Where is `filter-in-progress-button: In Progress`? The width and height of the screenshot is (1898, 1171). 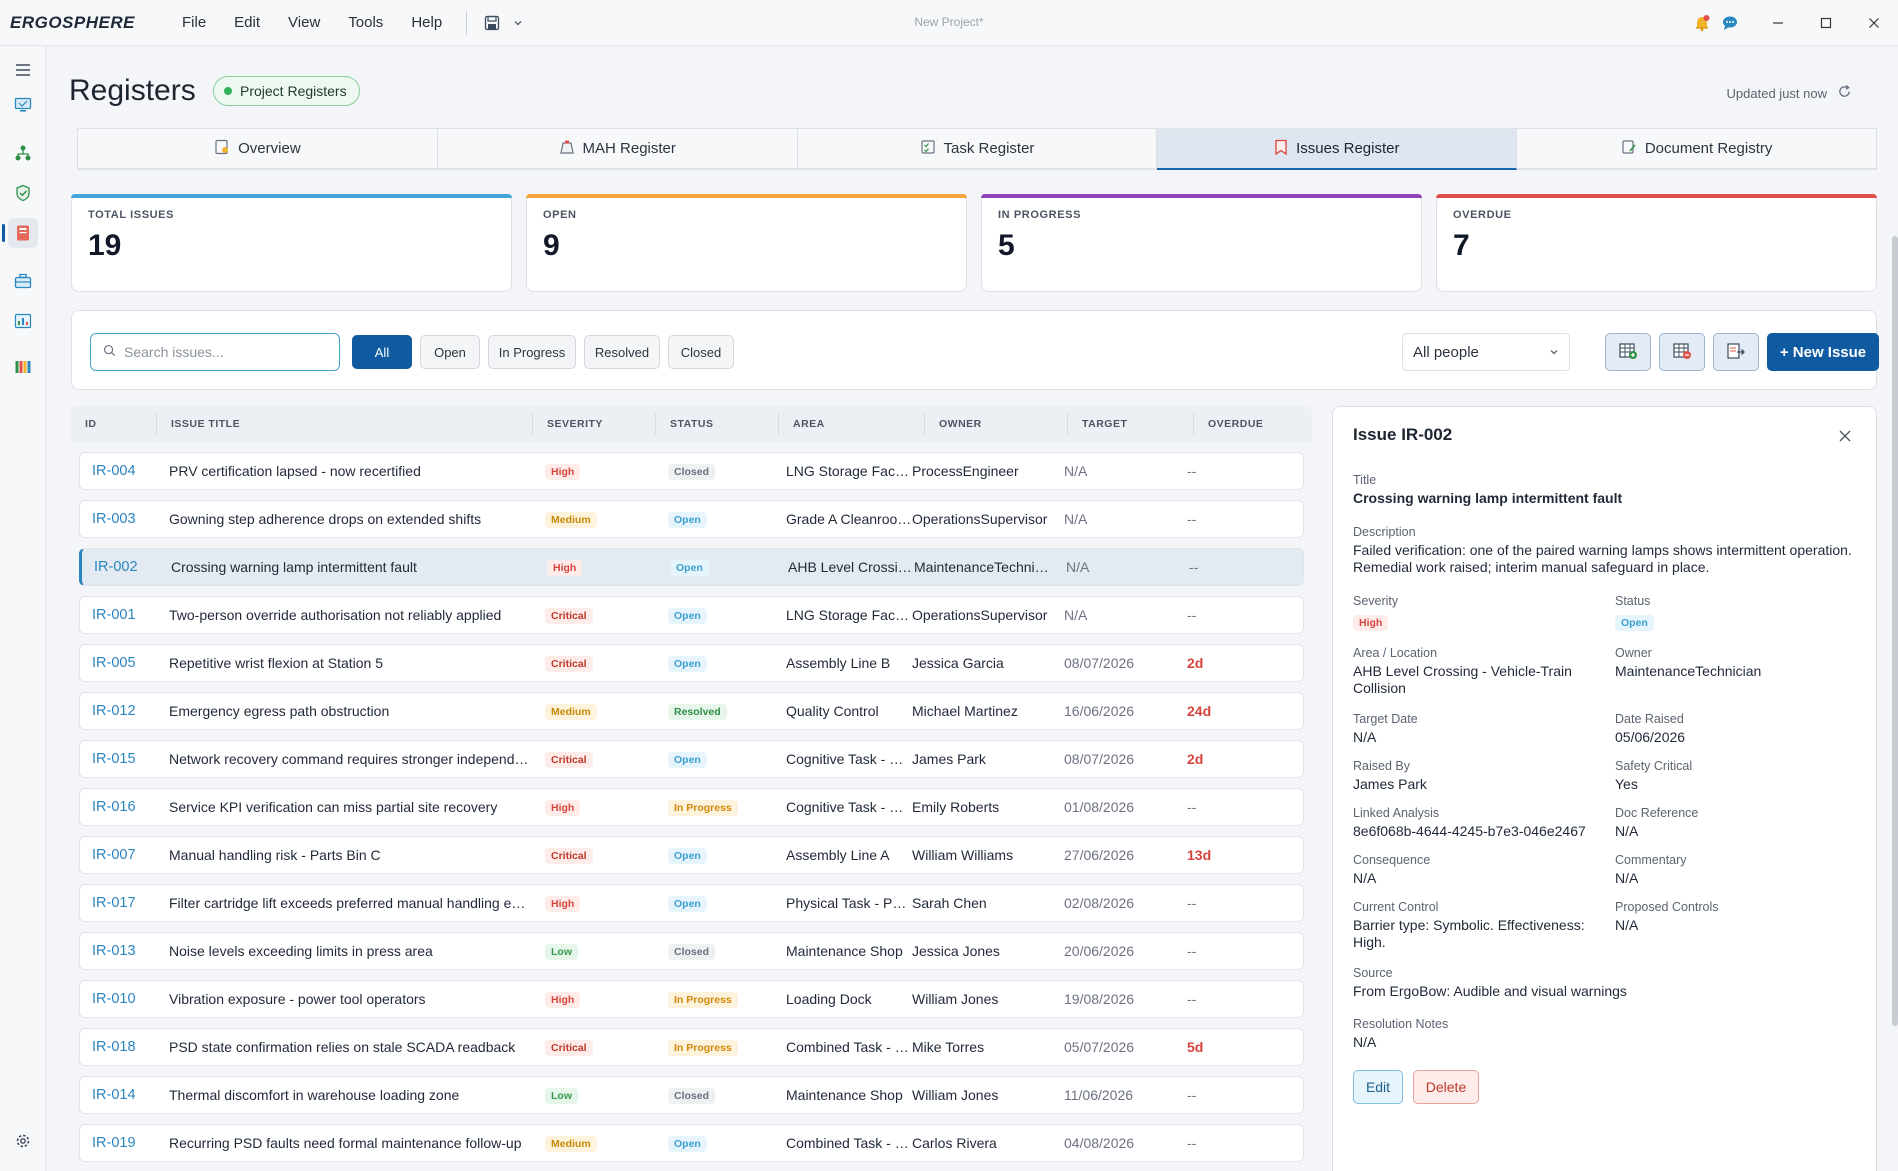
filter-in-progress-button: In Progress is located at coordinates (532, 352).